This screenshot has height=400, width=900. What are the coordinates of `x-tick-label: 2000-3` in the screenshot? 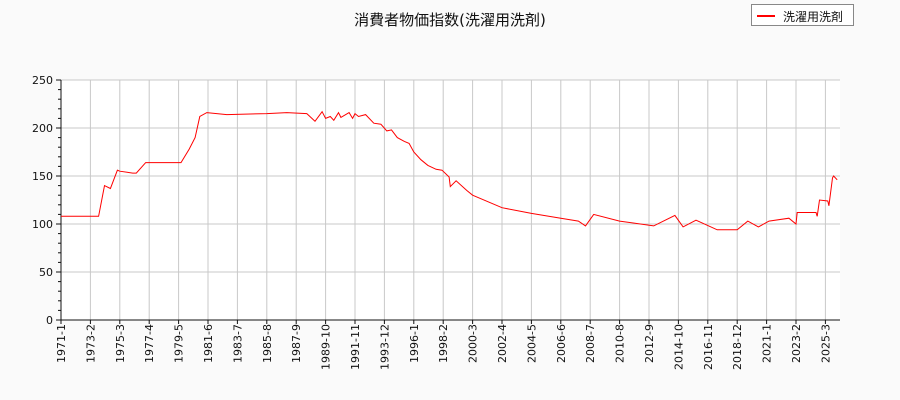 It's located at (473, 343).